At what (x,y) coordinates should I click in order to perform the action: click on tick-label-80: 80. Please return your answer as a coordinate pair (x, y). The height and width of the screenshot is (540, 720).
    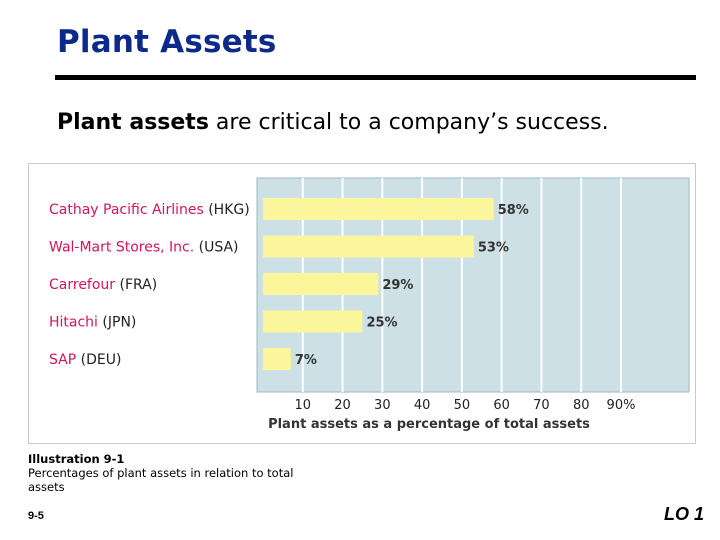
    Looking at the image, I should click on (581, 405).